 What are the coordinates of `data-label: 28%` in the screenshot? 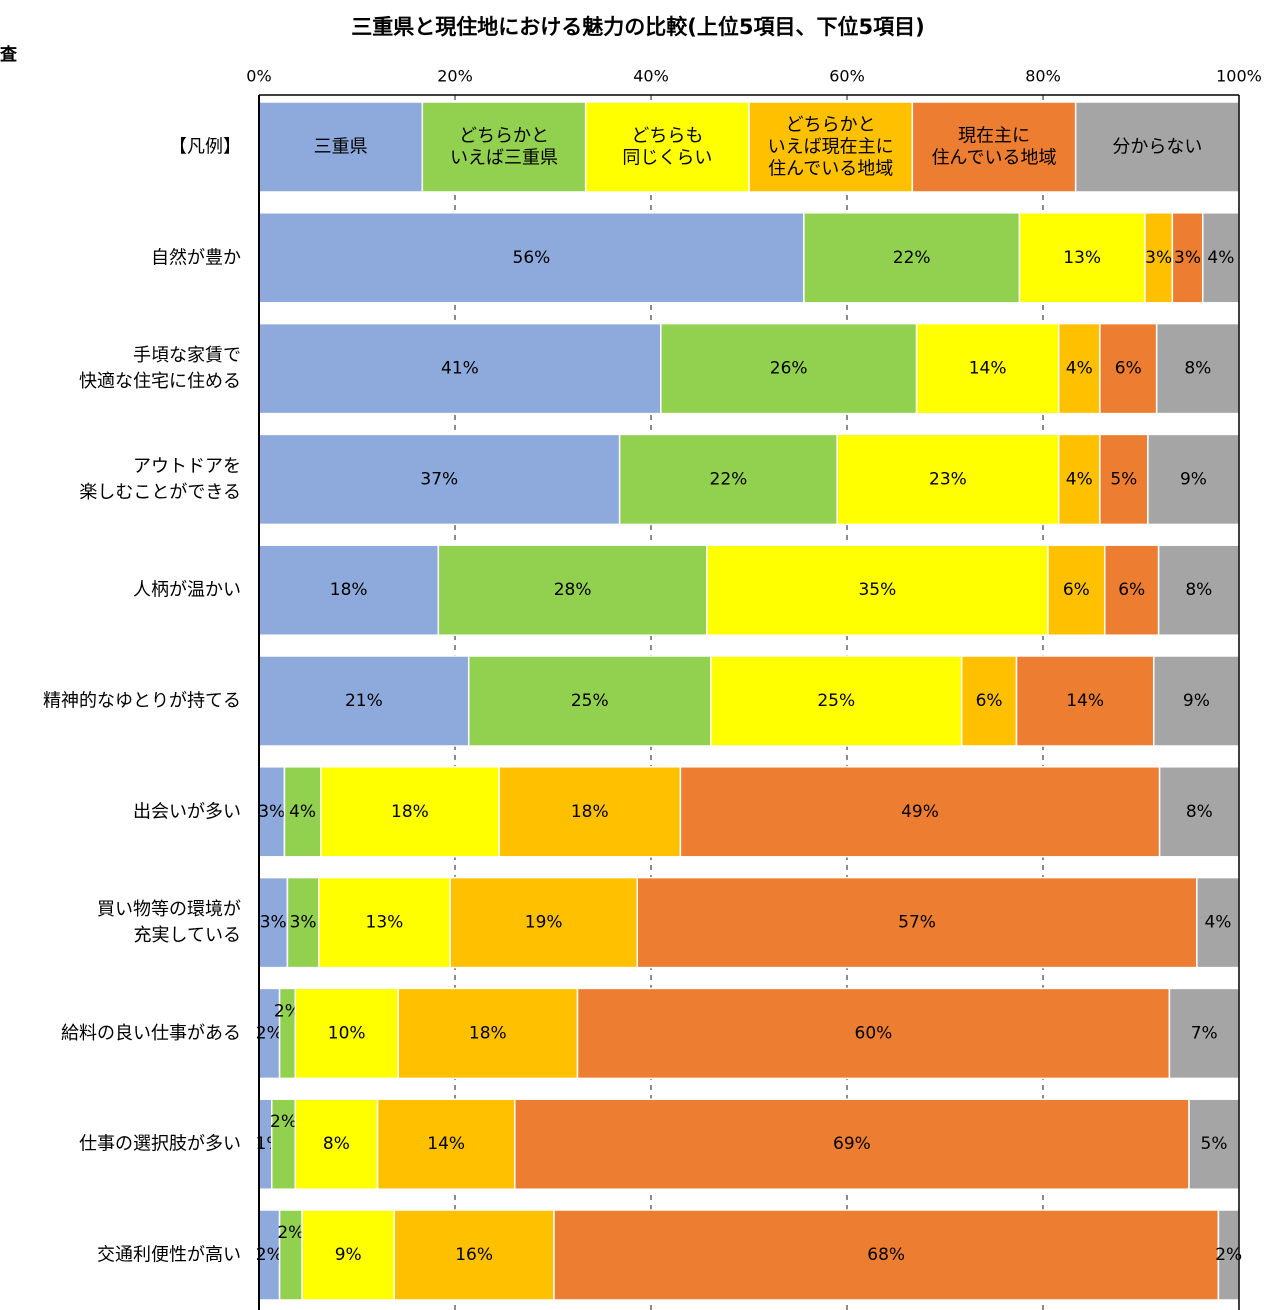 It's located at (573, 590).